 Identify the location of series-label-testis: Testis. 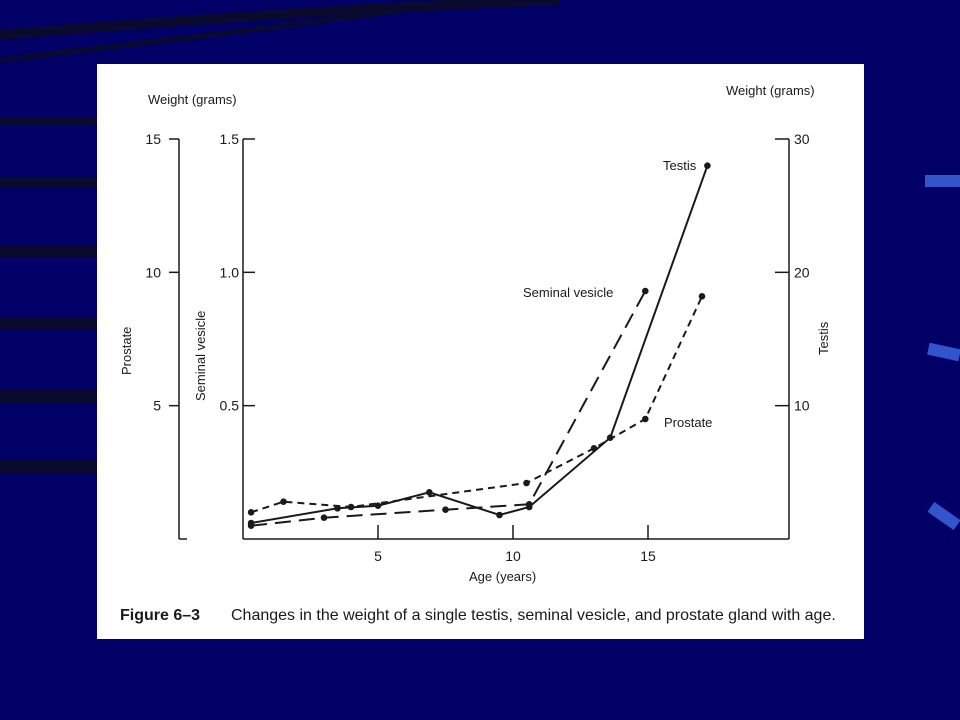
(680, 165).